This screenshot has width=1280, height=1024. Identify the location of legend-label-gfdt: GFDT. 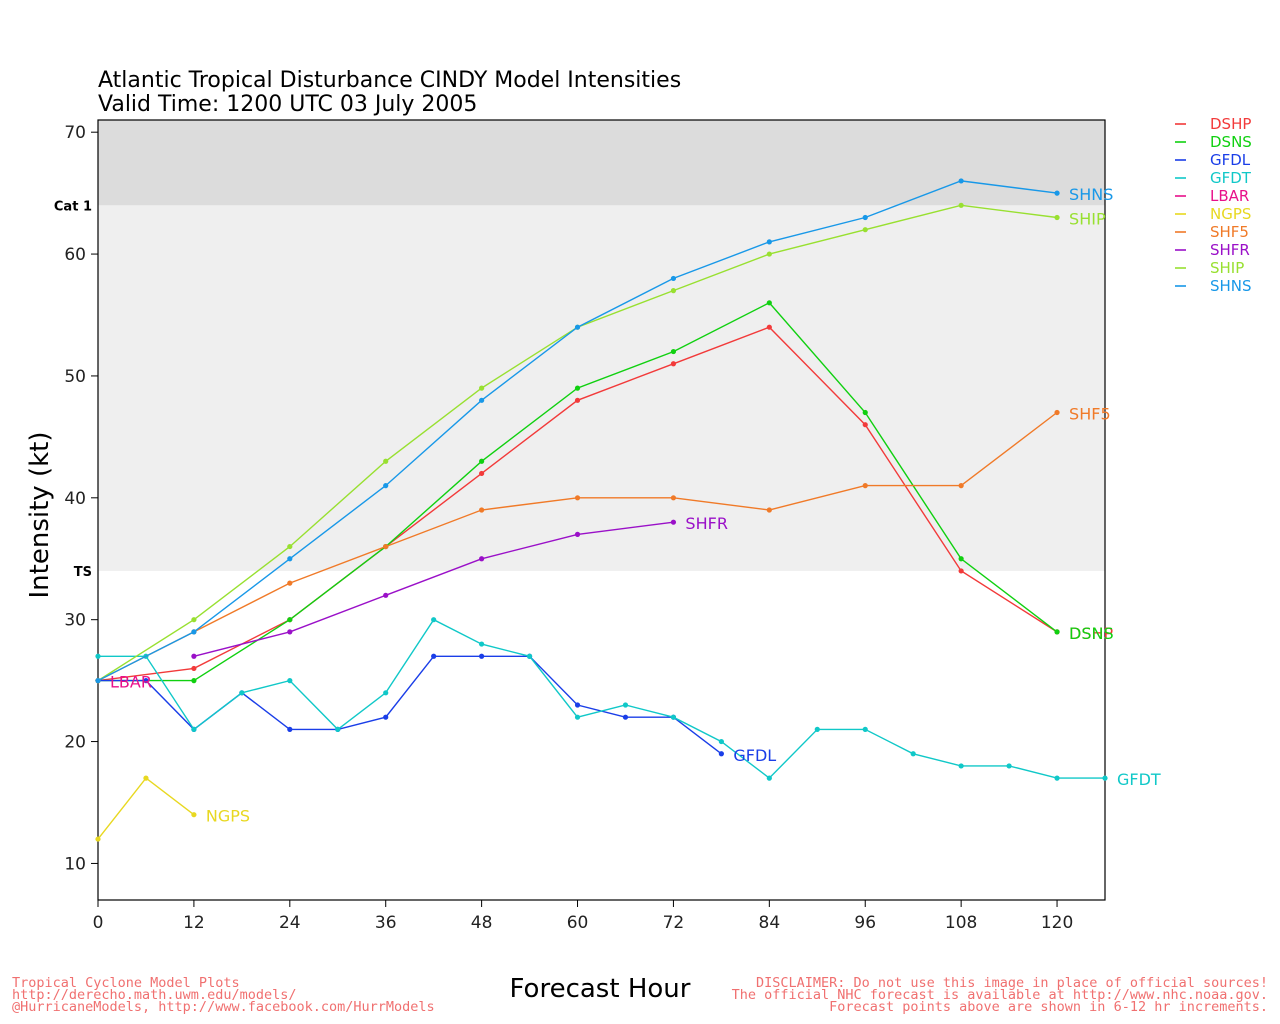
(1231, 178).